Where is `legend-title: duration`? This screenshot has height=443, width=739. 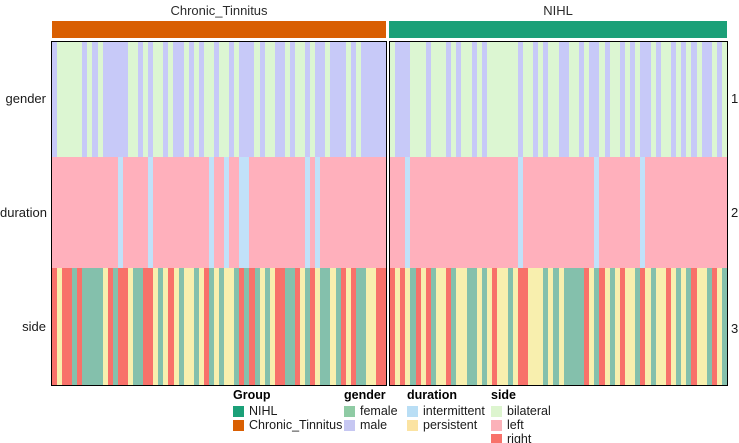 legend-title: duration is located at coordinates (432, 395).